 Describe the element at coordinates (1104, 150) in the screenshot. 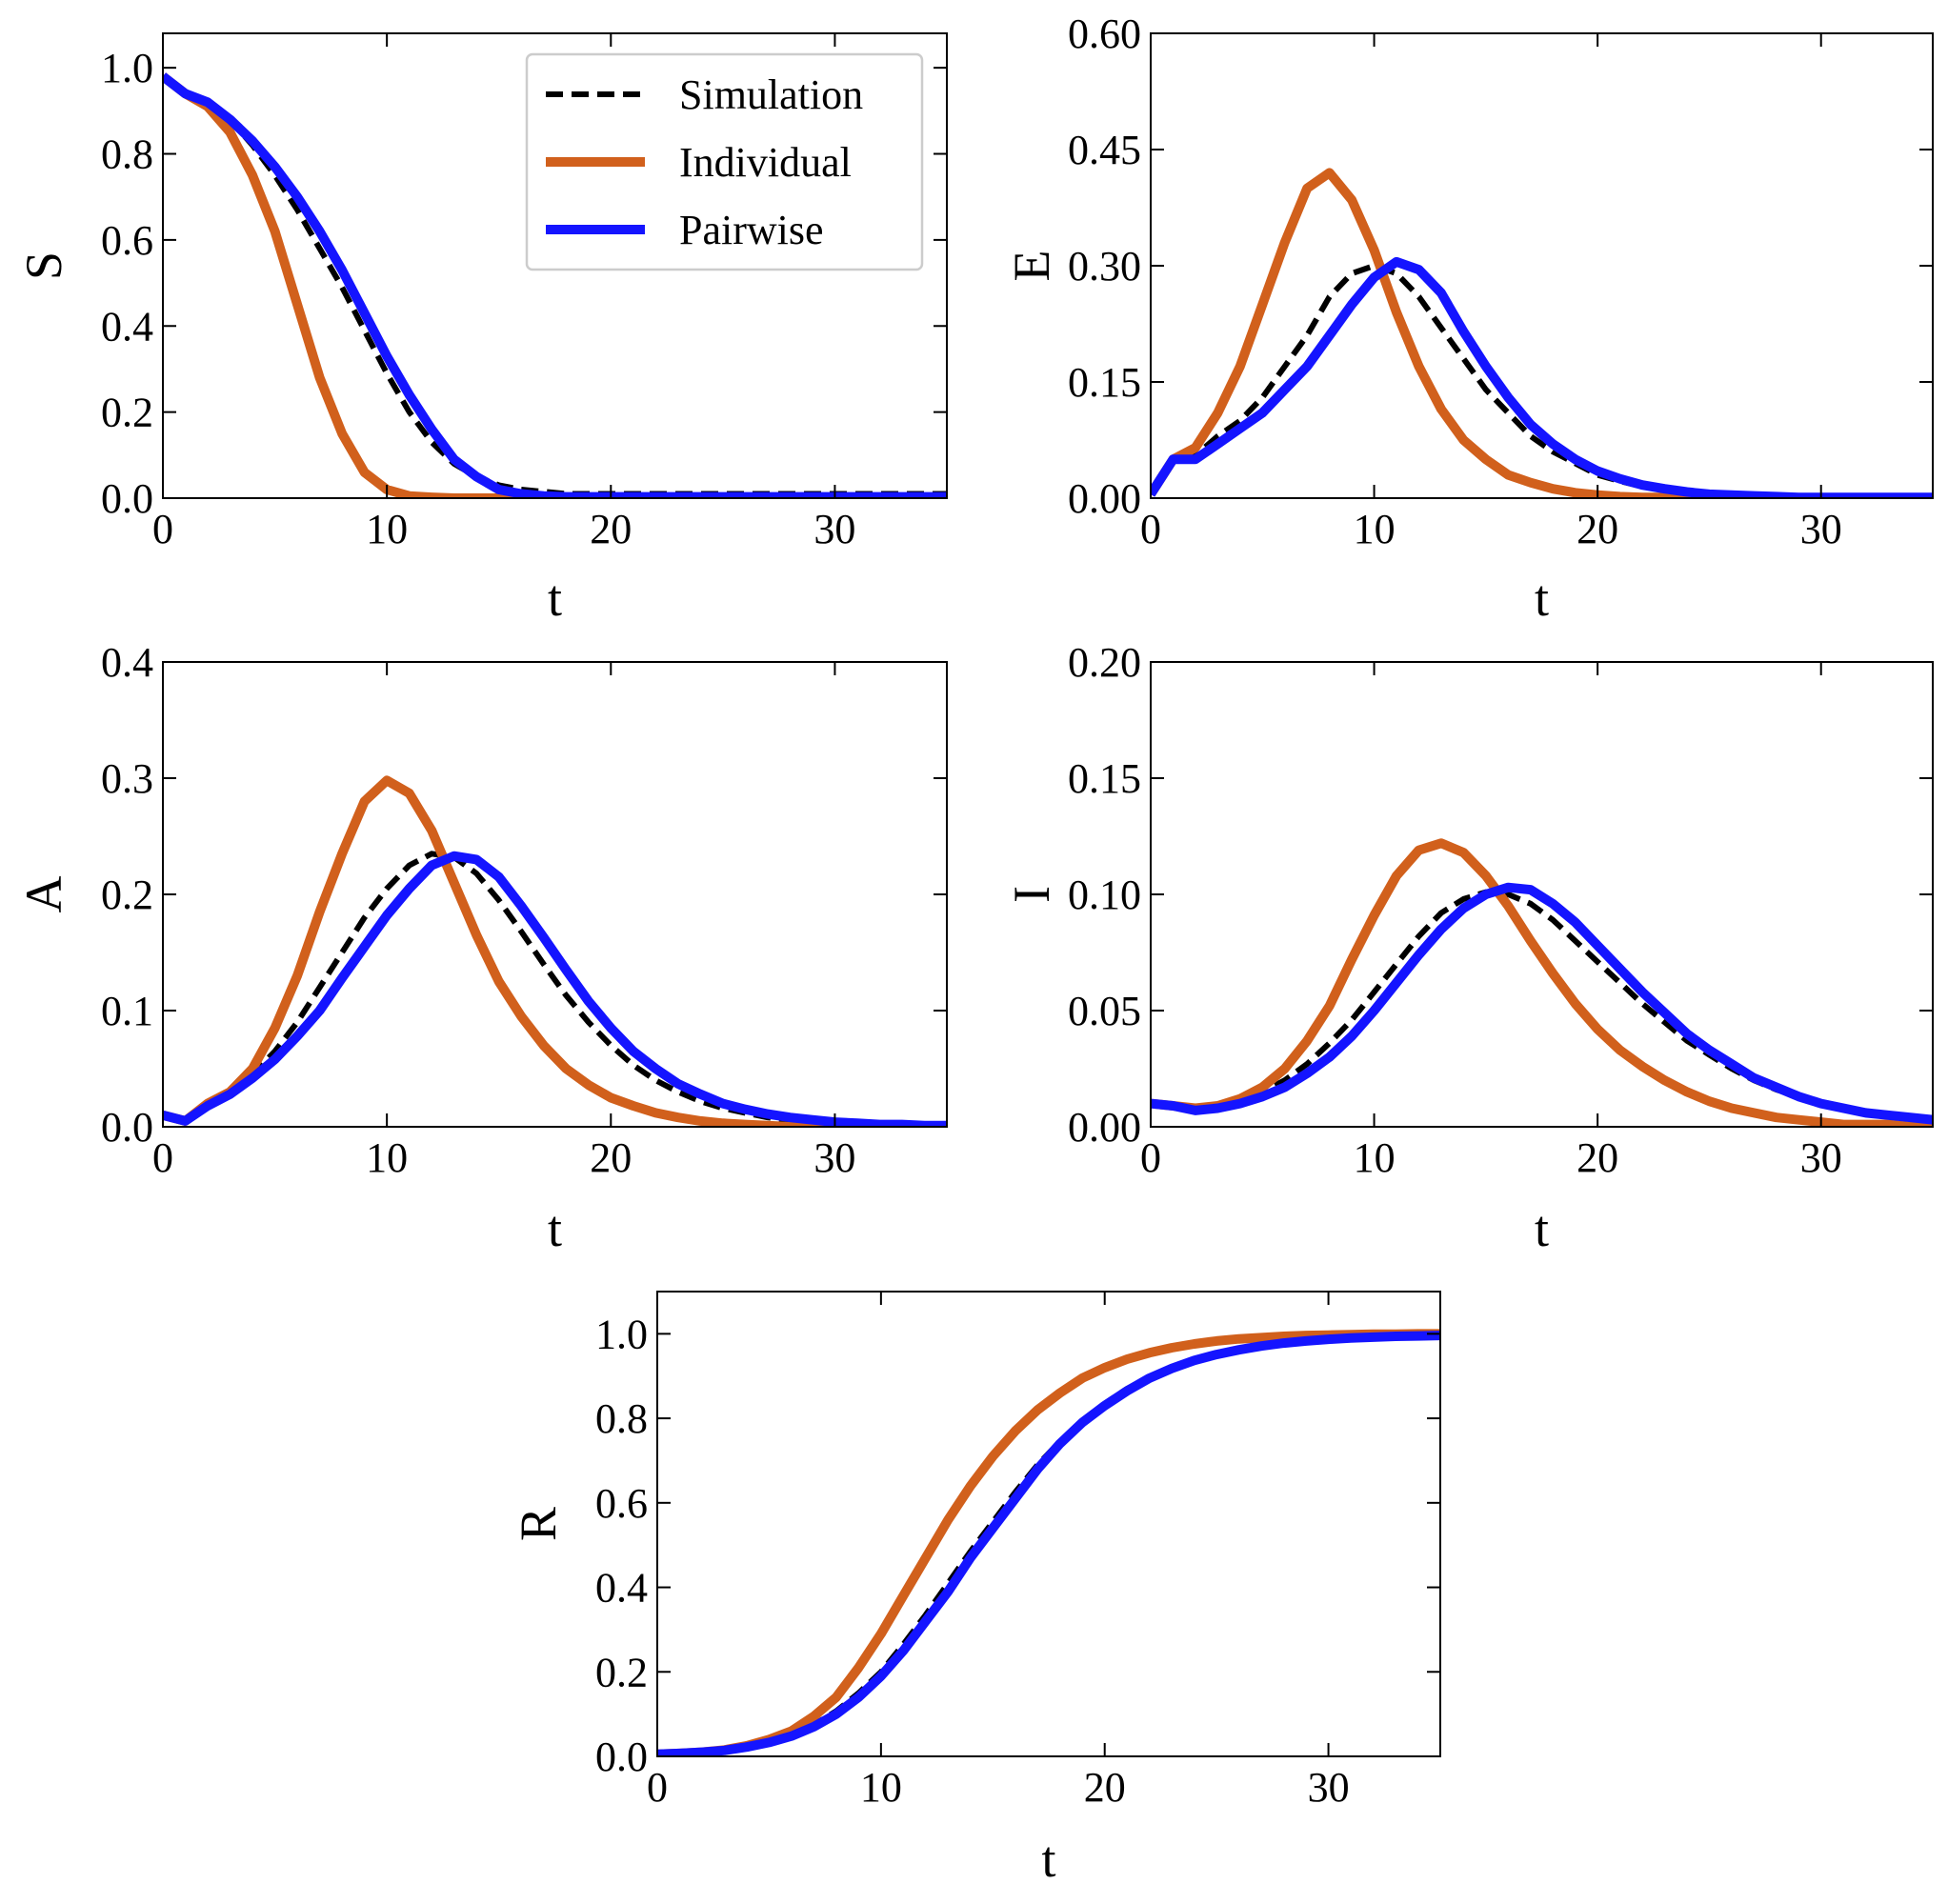

I see `y-tick-label: 0.45` at that location.